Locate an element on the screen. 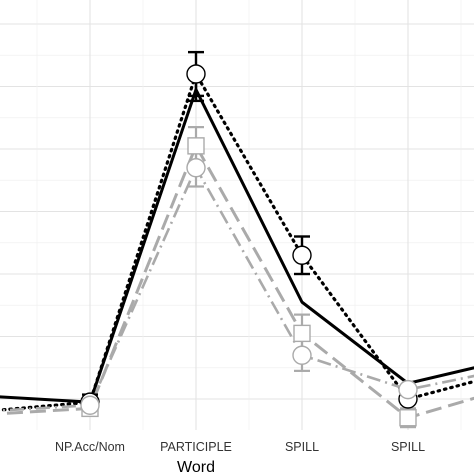 Image resolution: width=474 pixels, height=474 pixels. x-tick-label: PARTICIPLE is located at coordinates (196, 447).